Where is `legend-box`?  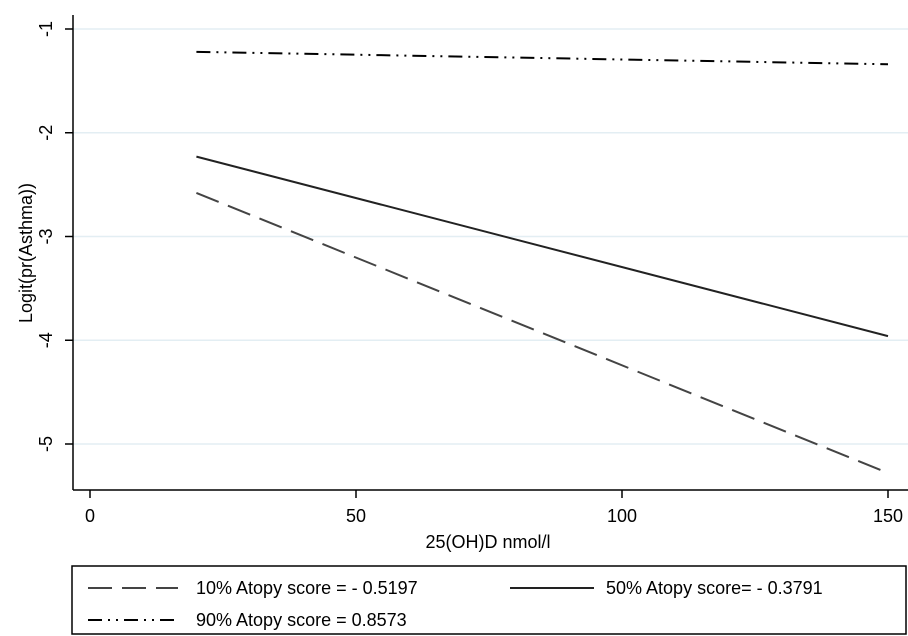 legend-box is located at coordinates (489, 600).